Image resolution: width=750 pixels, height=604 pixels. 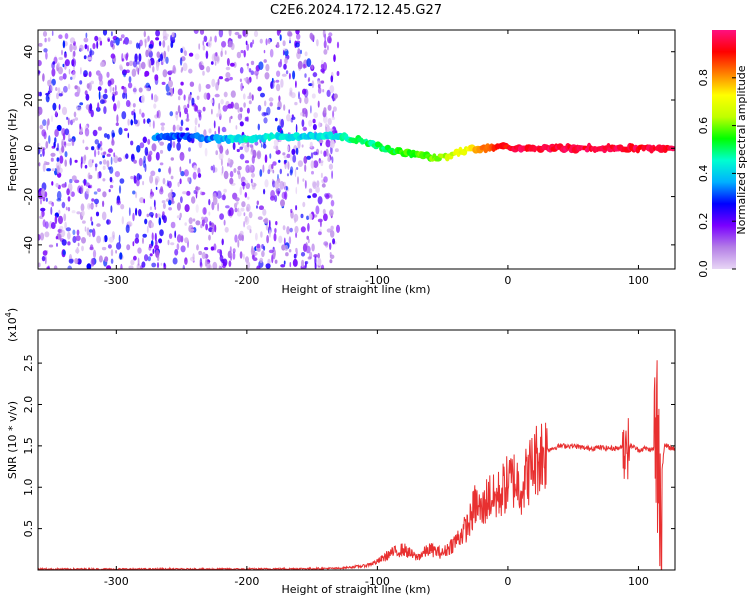 What do you see at coordinates (12, 310) in the screenshot?
I see `snr-multiplier-close: )` at bounding box center [12, 310].